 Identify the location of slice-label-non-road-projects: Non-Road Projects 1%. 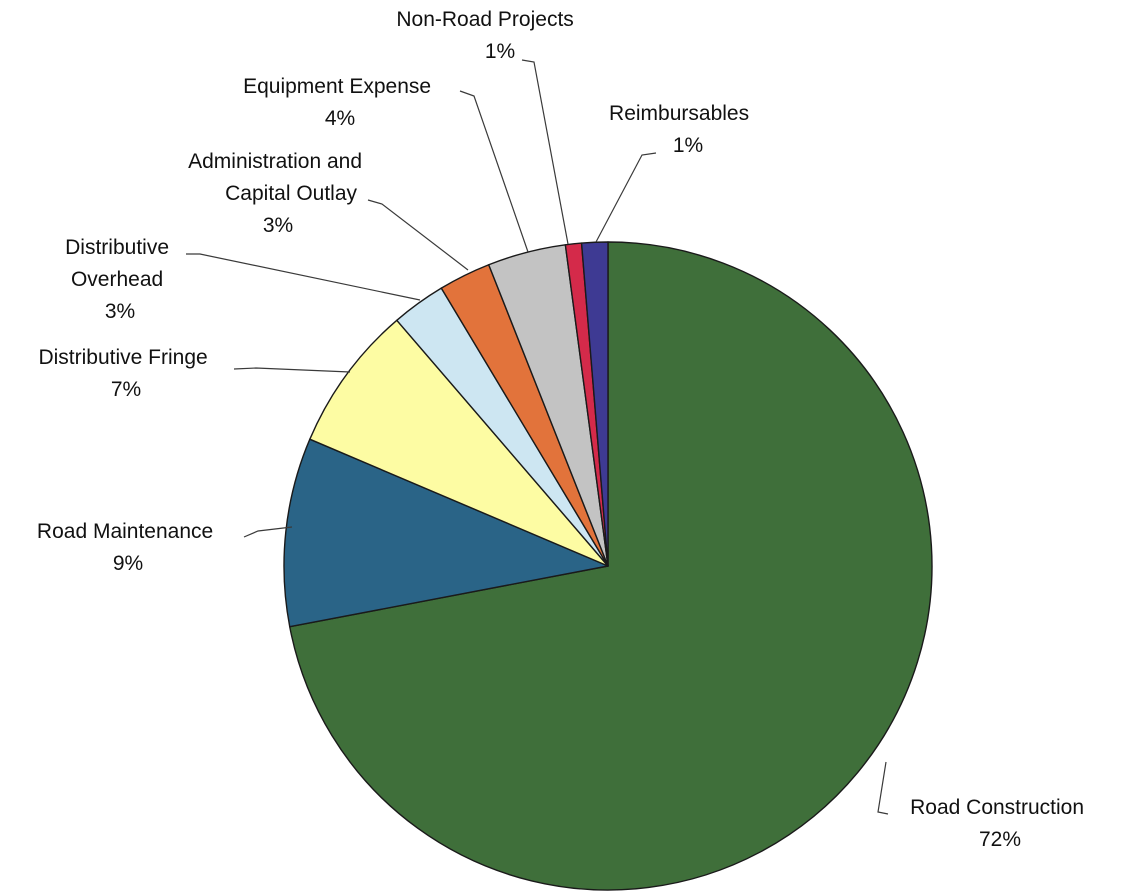
(487, 35).